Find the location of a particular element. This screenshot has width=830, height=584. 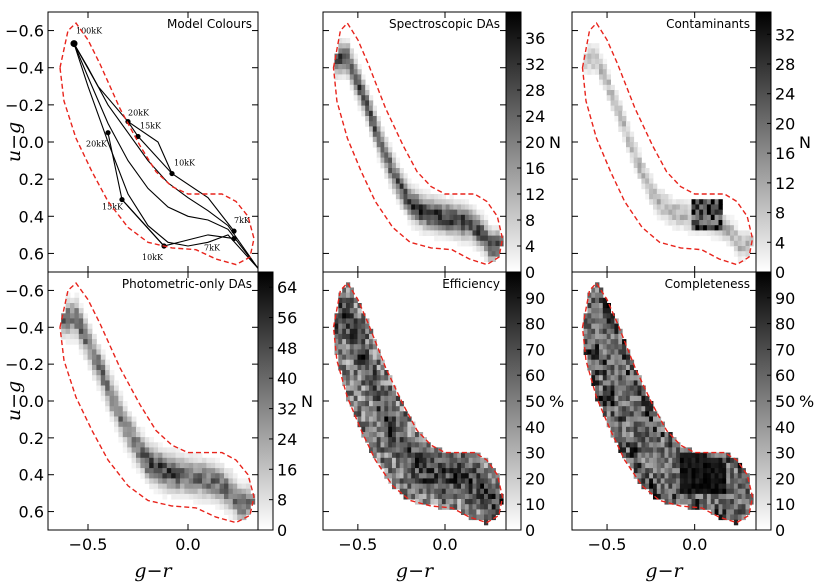

x-tick-label: −0.5 is located at coordinates (607, 544).